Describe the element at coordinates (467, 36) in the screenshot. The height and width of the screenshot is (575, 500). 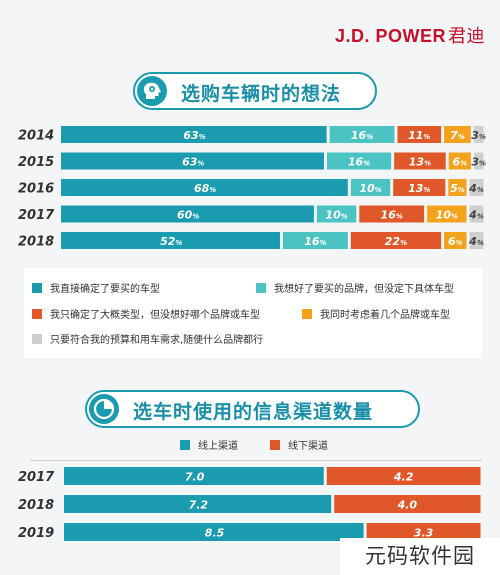
I see `brand-name-cn: 君迪` at that location.